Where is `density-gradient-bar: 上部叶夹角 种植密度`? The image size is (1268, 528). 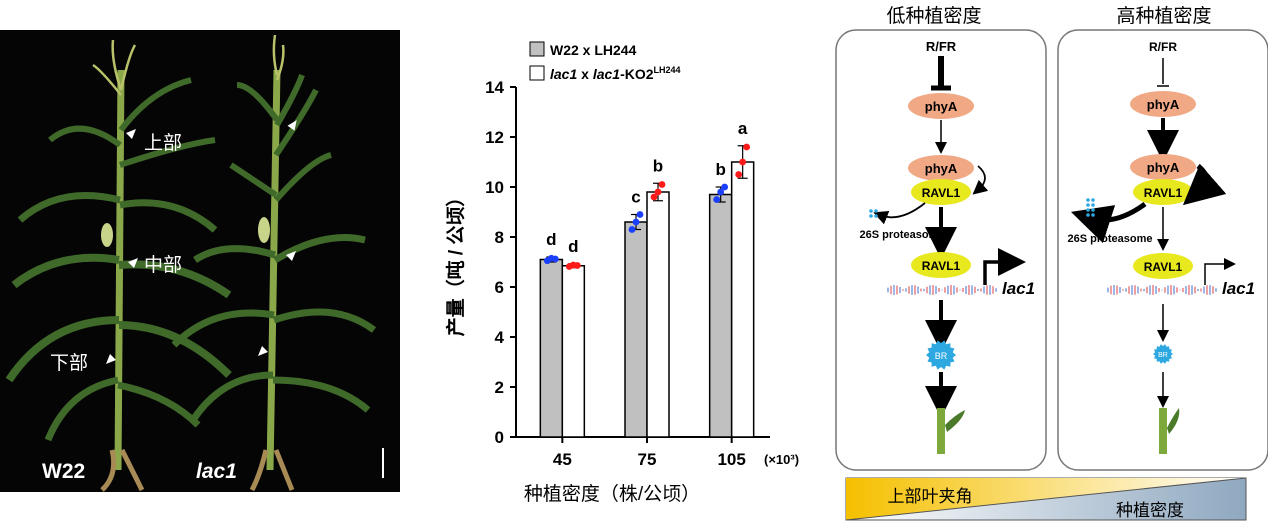 density-gradient-bar: 上部叶夹角 种植密度 is located at coordinates (1046, 499).